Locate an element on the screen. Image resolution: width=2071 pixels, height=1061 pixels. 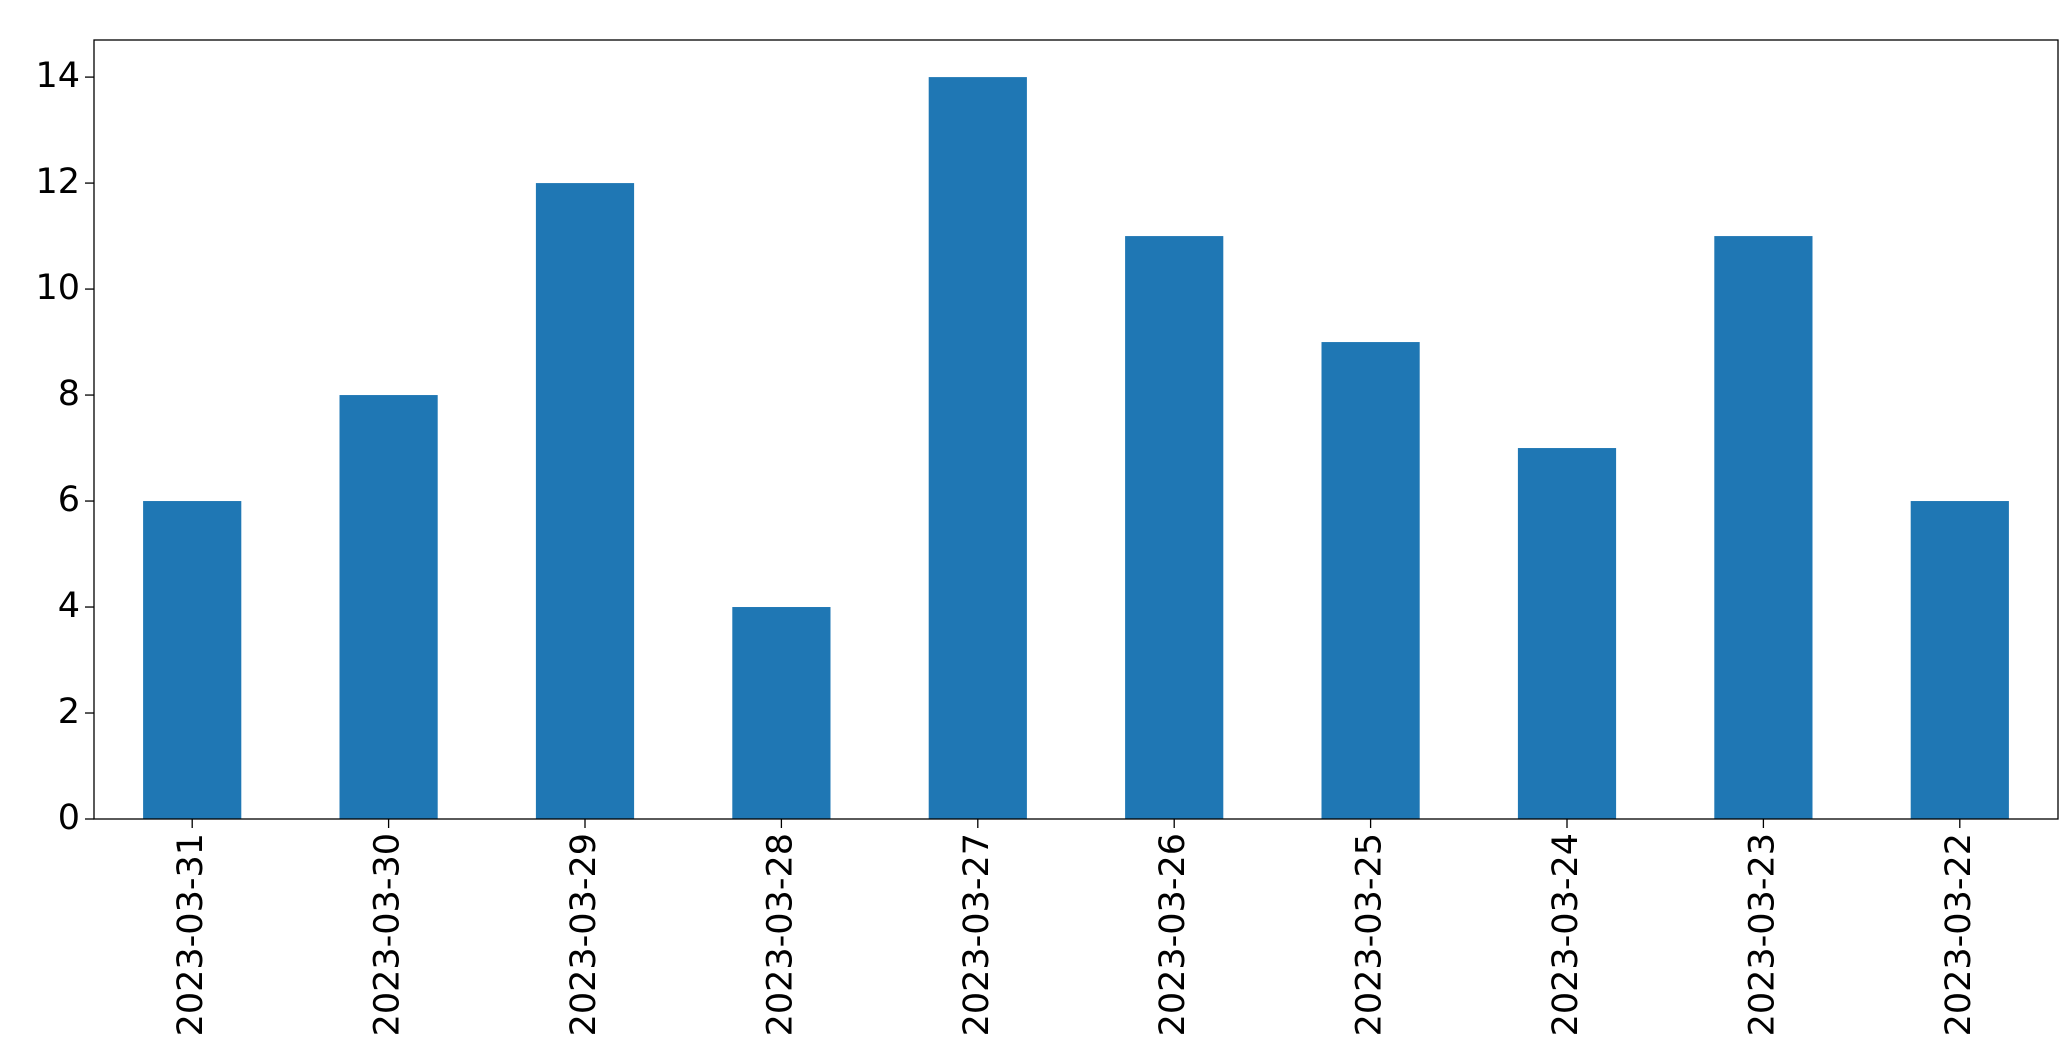
x-tick-label: 2023-03-24 is located at coordinates (1566, 934).